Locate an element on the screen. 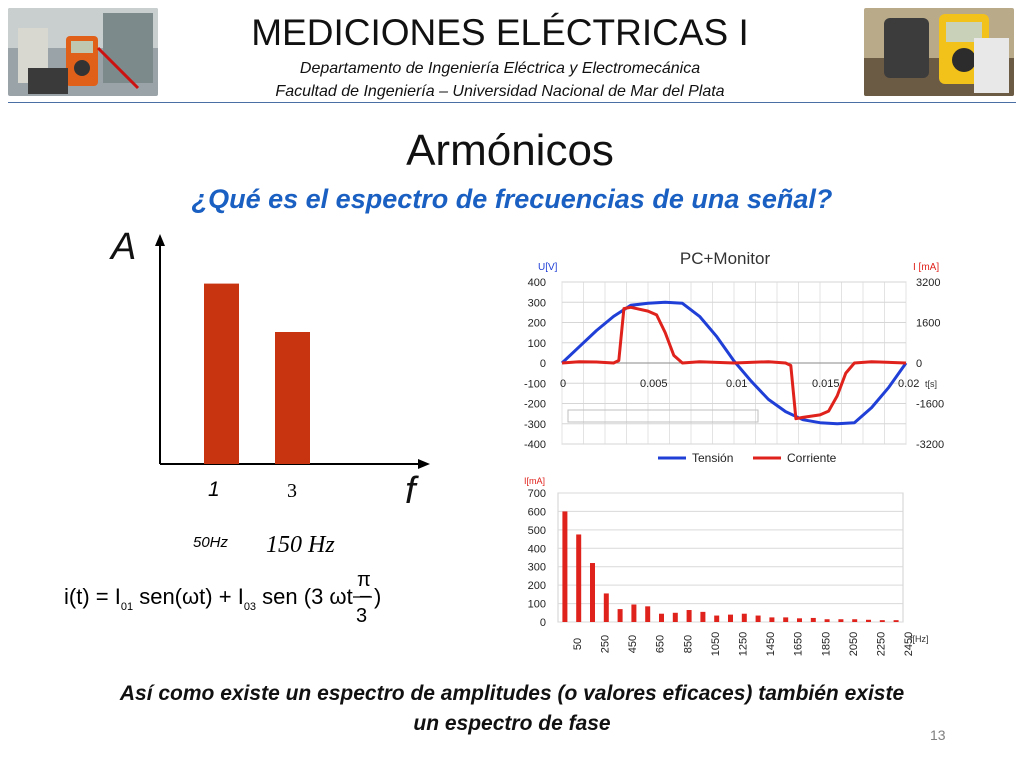 The image size is (1024, 768). footer-line-2: un espectro de fase is located at coordinates (512, 723).